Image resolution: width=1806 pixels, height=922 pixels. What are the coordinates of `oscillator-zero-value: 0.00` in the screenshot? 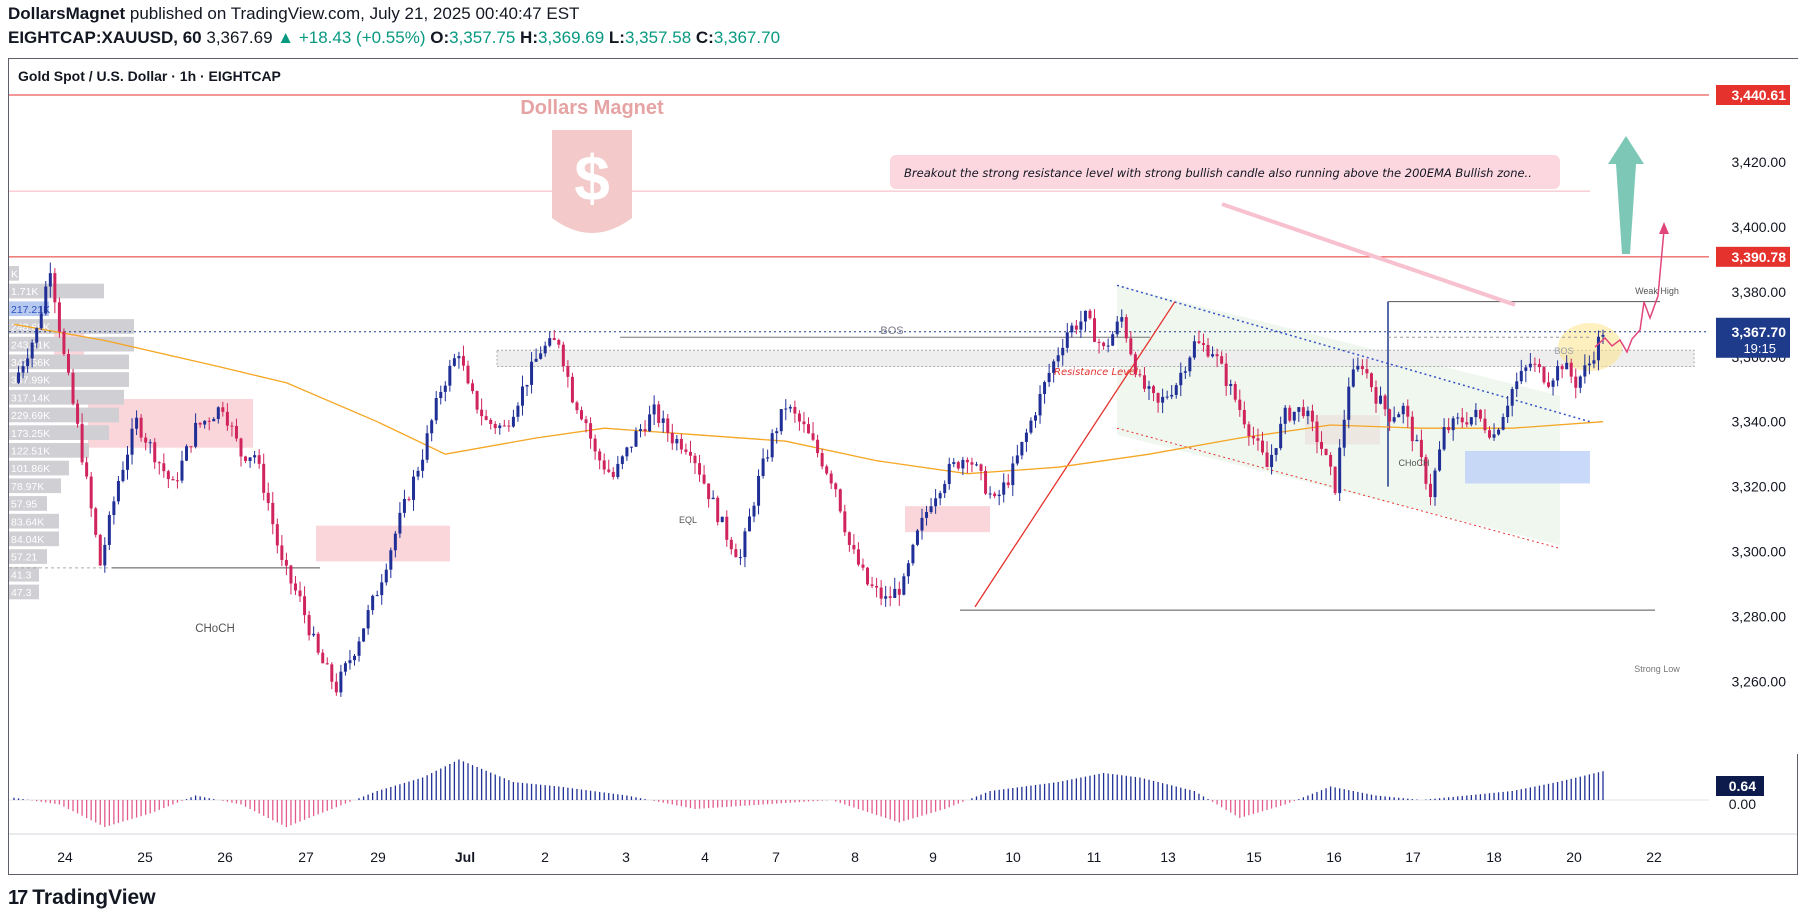 It's located at (1742, 804).